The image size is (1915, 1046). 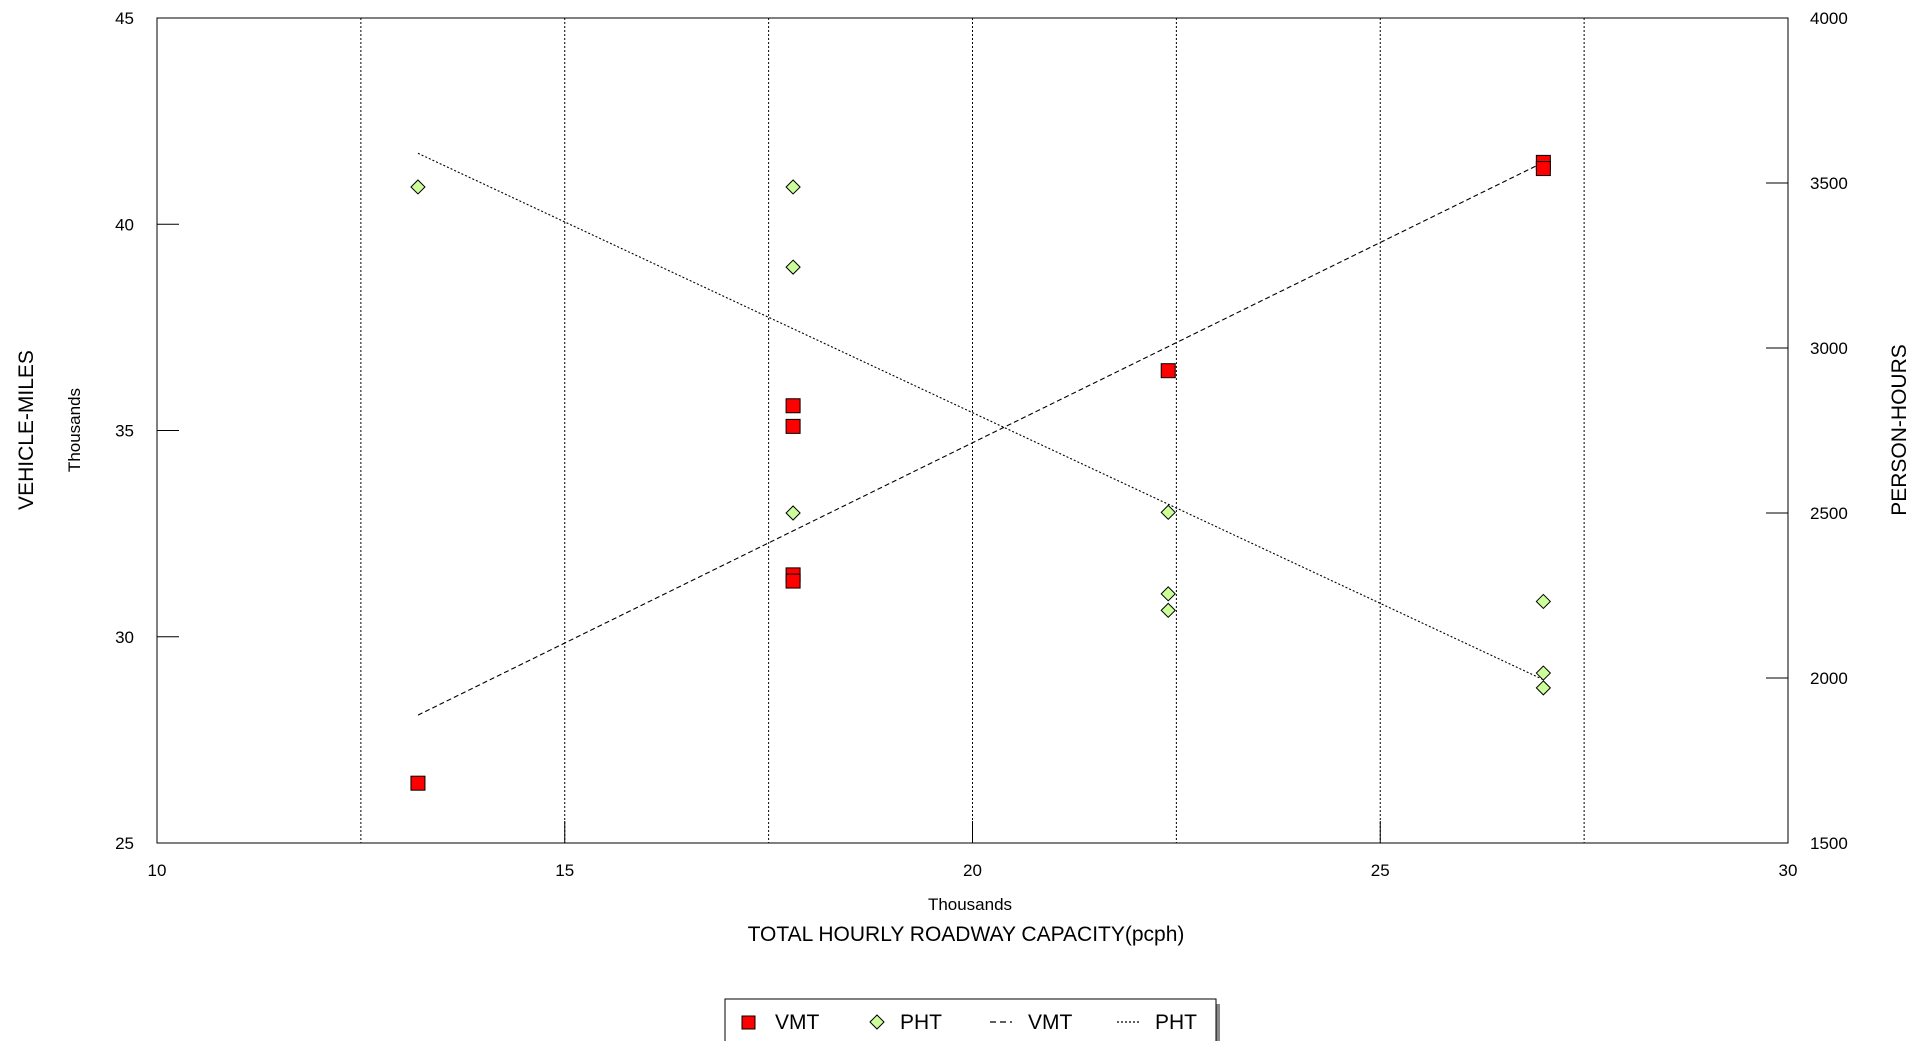 I want to click on y-right-tick-label: 1500, so click(x=1829, y=843).